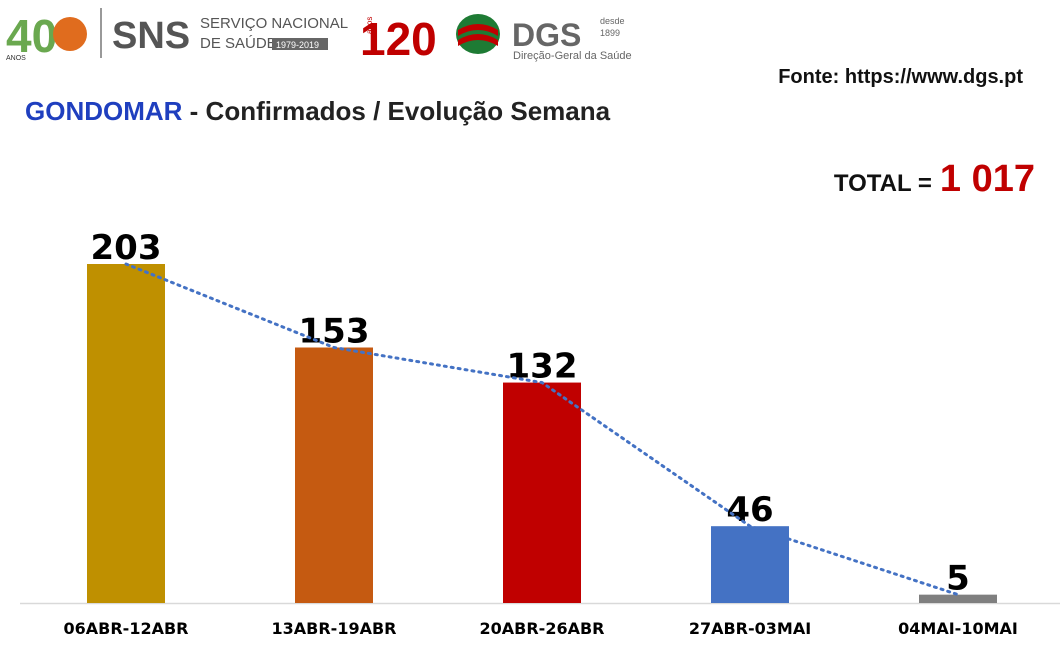  Describe the element at coordinates (238, 43) in the screenshot. I see `sns-line2: DE SAÚDE` at that location.